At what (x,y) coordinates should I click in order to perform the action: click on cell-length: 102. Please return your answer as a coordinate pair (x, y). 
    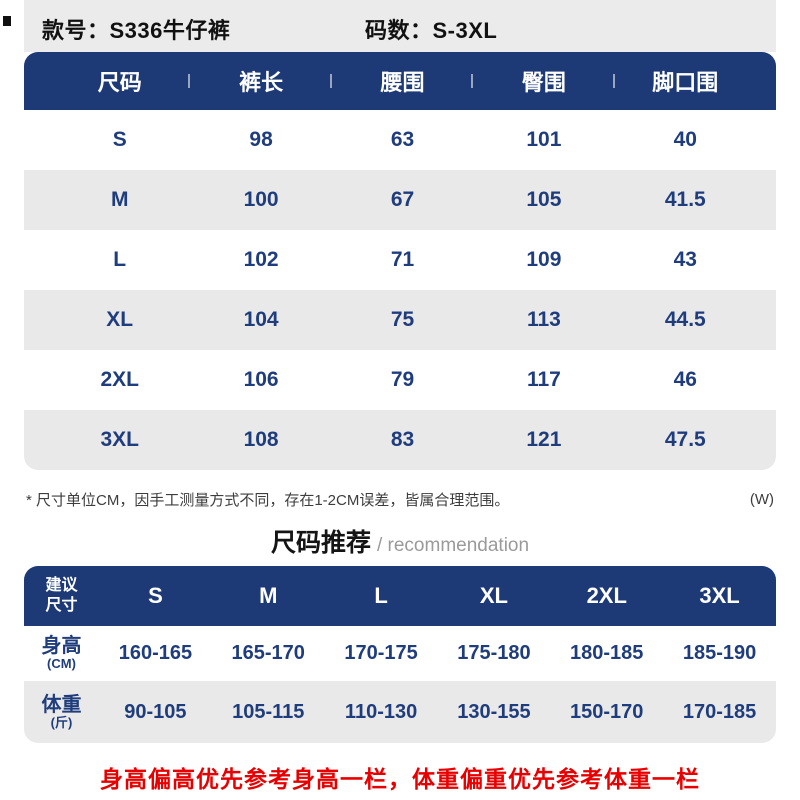
    Looking at the image, I should click on (261, 259).